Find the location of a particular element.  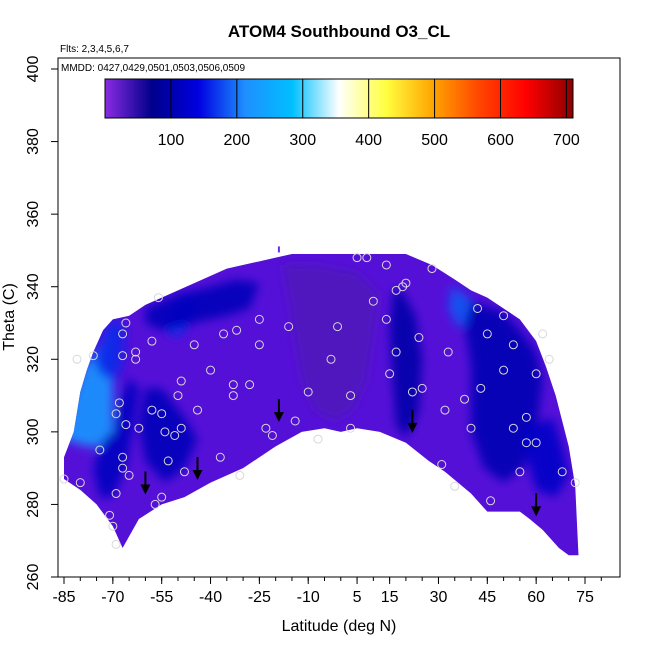

x-tick-label: 60 is located at coordinates (536, 597).